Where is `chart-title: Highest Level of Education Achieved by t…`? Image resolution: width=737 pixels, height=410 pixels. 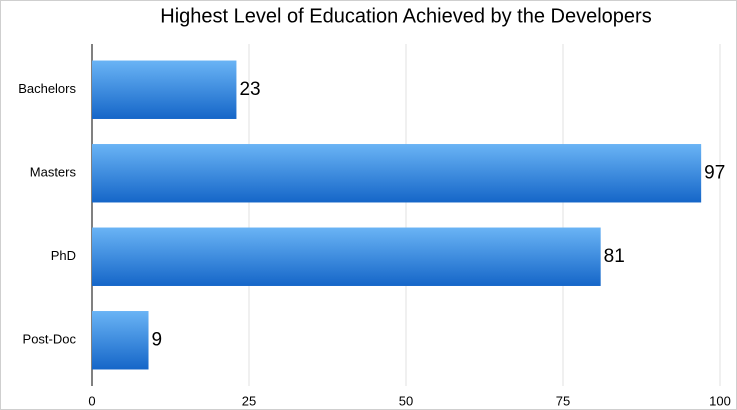 chart-title: Highest Level of Education Achieved by t… is located at coordinates (405, 16).